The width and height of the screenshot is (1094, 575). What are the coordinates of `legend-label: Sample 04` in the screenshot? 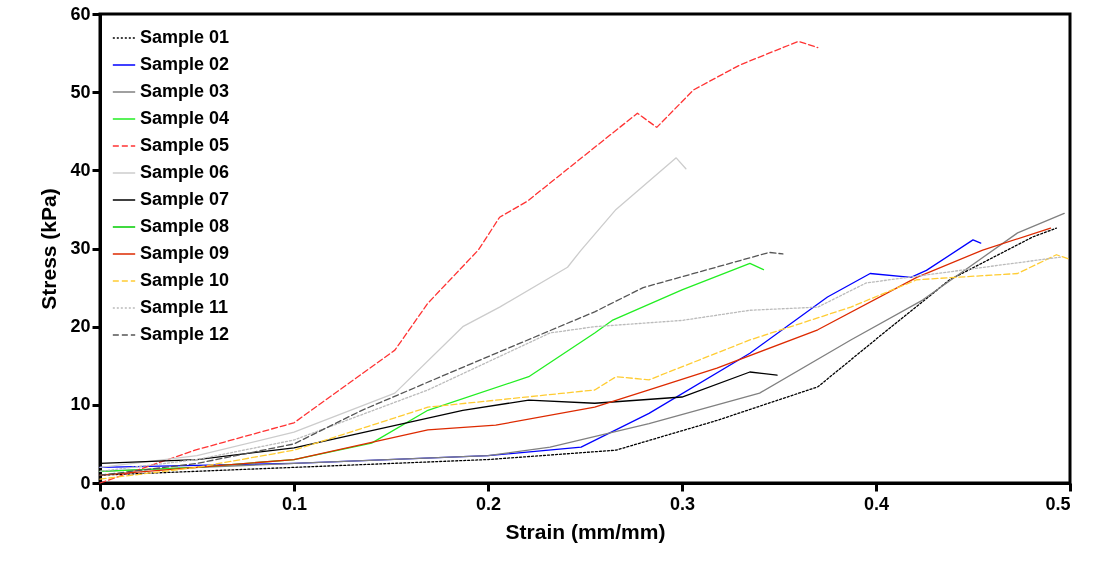 It's located at (185, 118).